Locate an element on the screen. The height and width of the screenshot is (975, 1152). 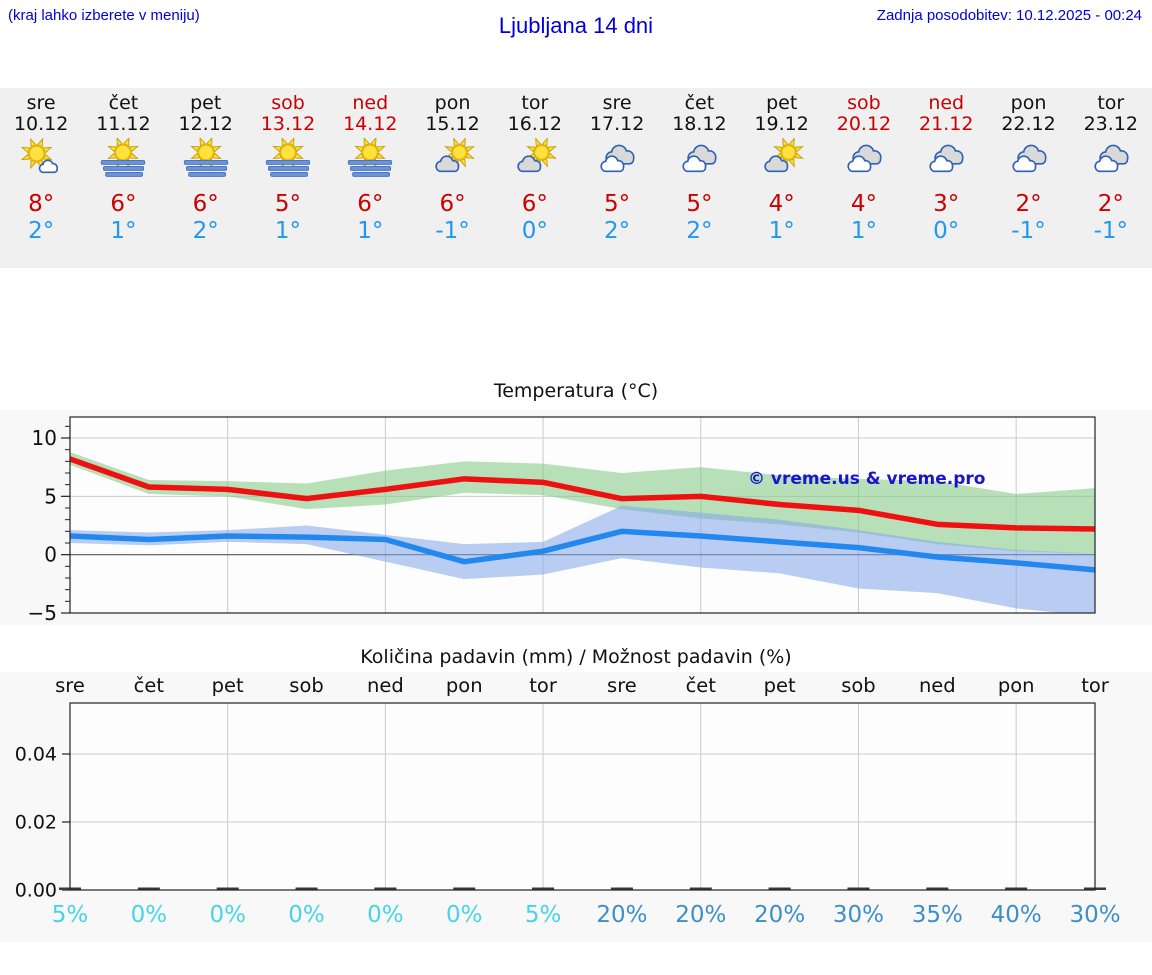
precip-ytick: 0.04 is located at coordinates (36, 755).